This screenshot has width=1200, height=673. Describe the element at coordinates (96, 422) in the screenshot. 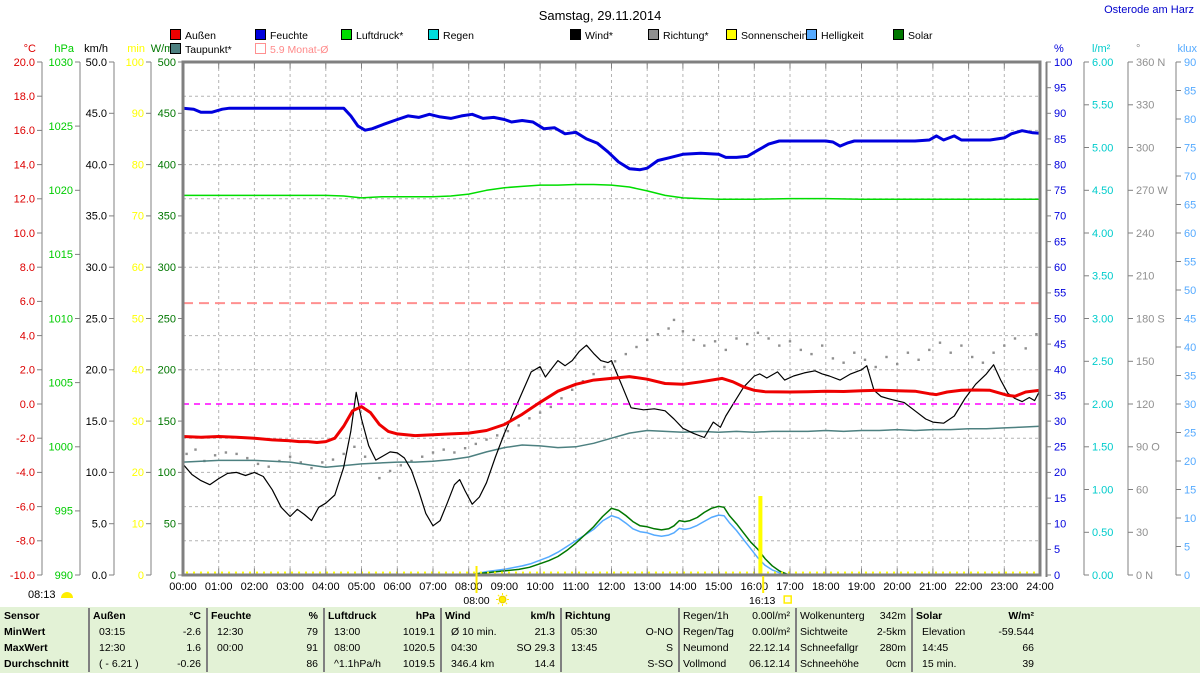

I see `axis-tick-label: 15.0` at that location.